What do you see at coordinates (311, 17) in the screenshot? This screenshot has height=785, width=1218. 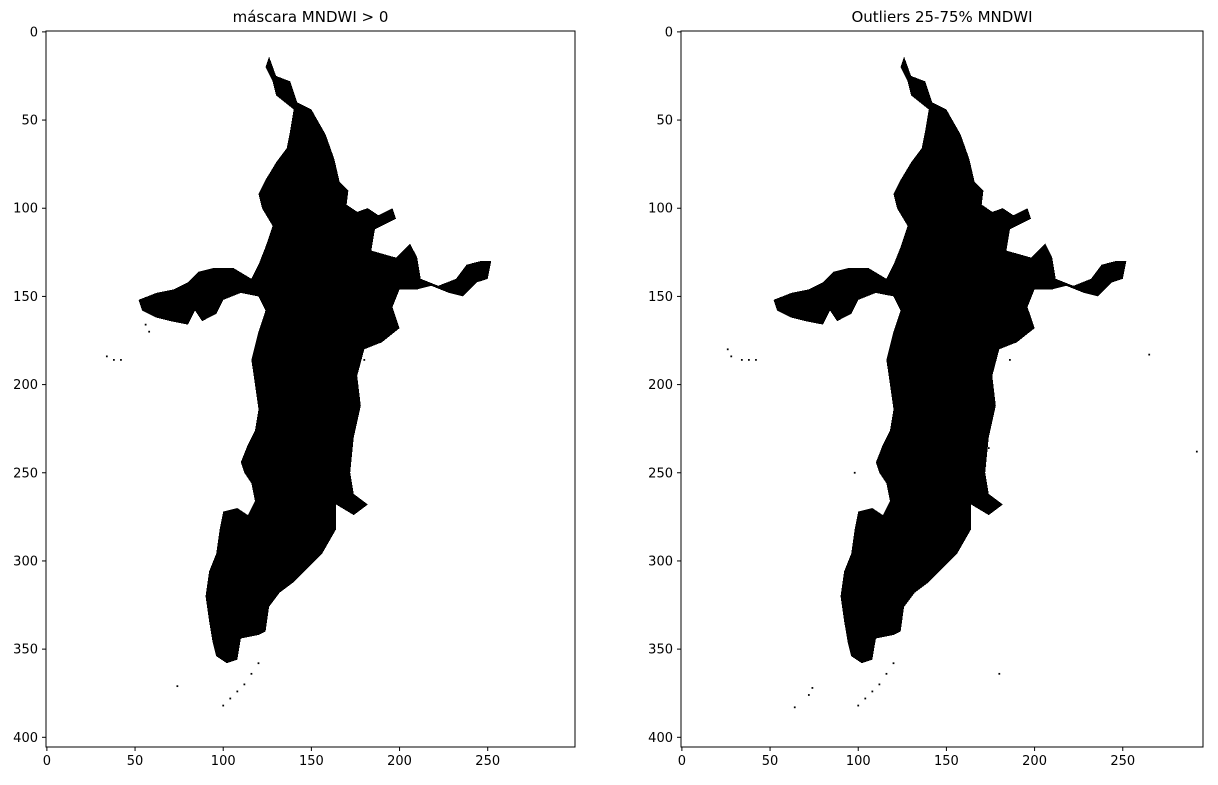 I see `left-panel-title: máscara MNDWI > 0` at bounding box center [311, 17].